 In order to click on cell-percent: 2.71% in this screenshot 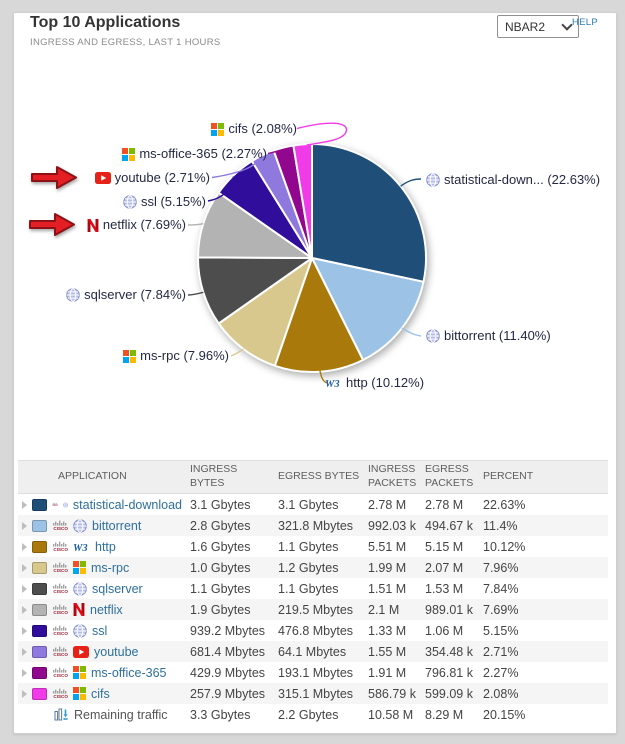, I will do `click(501, 651)`.